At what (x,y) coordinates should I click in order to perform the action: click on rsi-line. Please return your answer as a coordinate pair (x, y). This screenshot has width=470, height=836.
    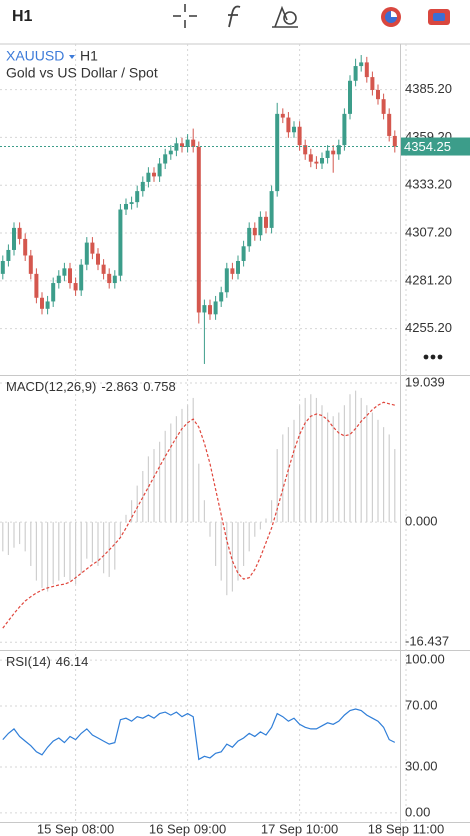
    Looking at the image, I should click on (199, 734).